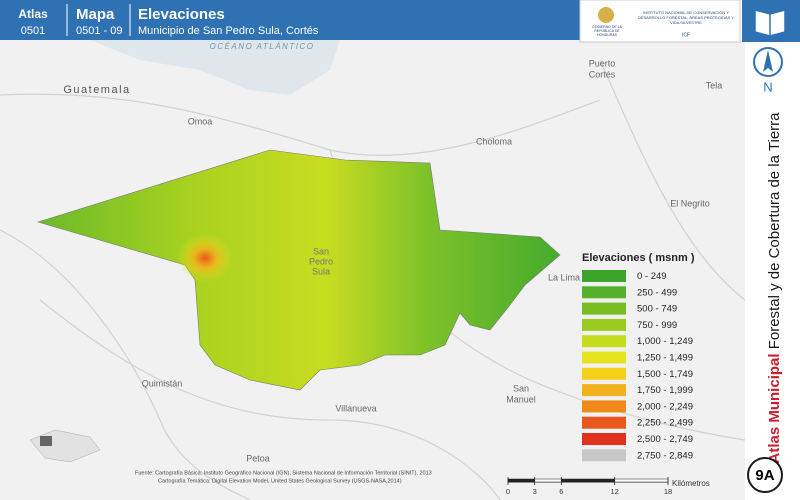 This screenshot has width=800, height=500. What do you see at coordinates (657, 292) in the screenshot?
I see `legend-label: 250 - 499` at bounding box center [657, 292].